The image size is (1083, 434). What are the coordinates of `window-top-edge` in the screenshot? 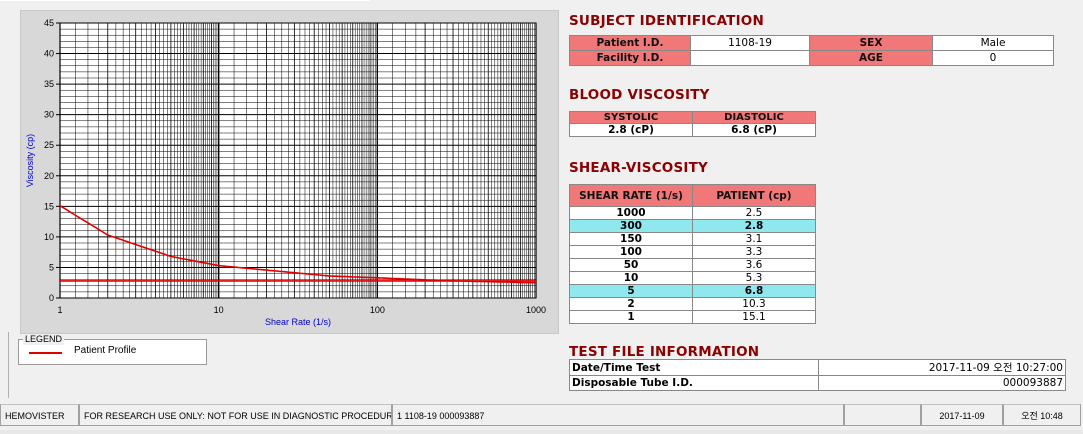 It's located at (185, 3).